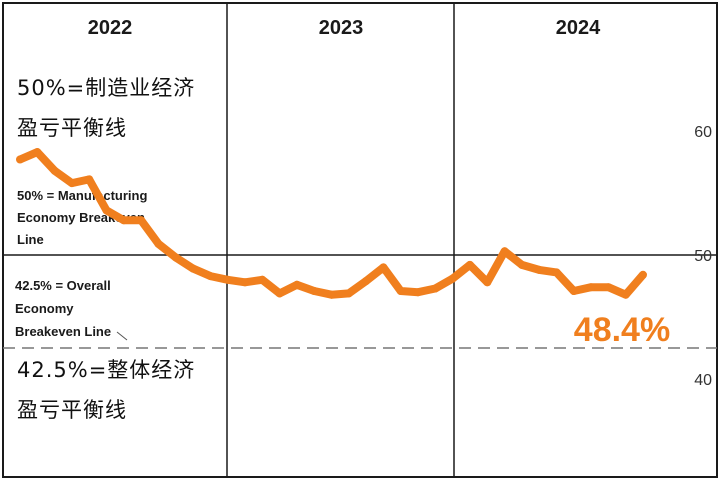 The image size is (720, 480). Describe the element at coordinates (703, 380) in the screenshot. I see `y-tick-label-40: 40` at that location.